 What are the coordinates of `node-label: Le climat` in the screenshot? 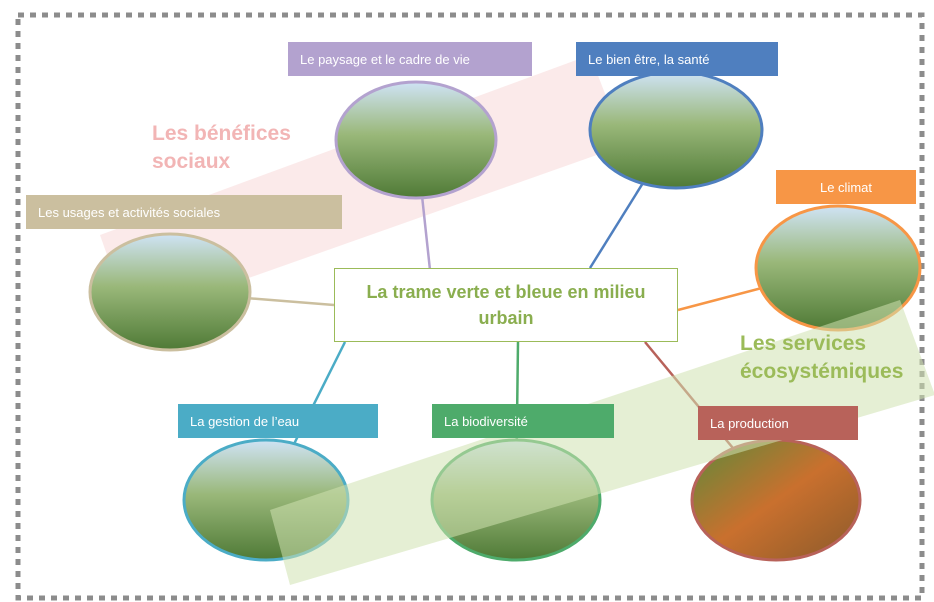 It's located at (846, 187).